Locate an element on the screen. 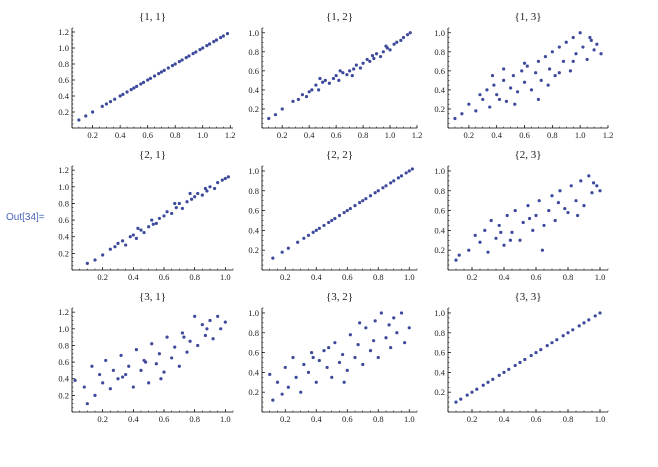  panel-title: {2, 3} is located at coordinates (527, 155).